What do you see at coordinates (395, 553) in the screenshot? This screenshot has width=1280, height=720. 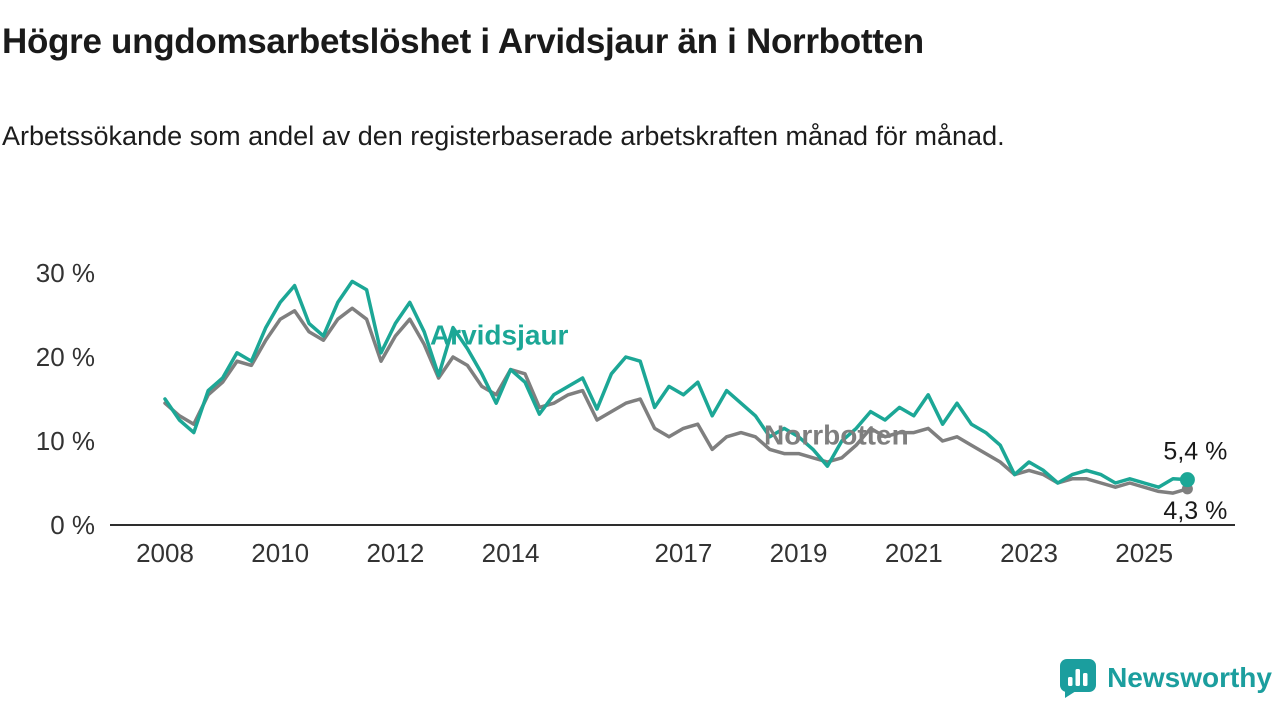 I see `x-tick-label: 2012` at bounding box center [395, 553].